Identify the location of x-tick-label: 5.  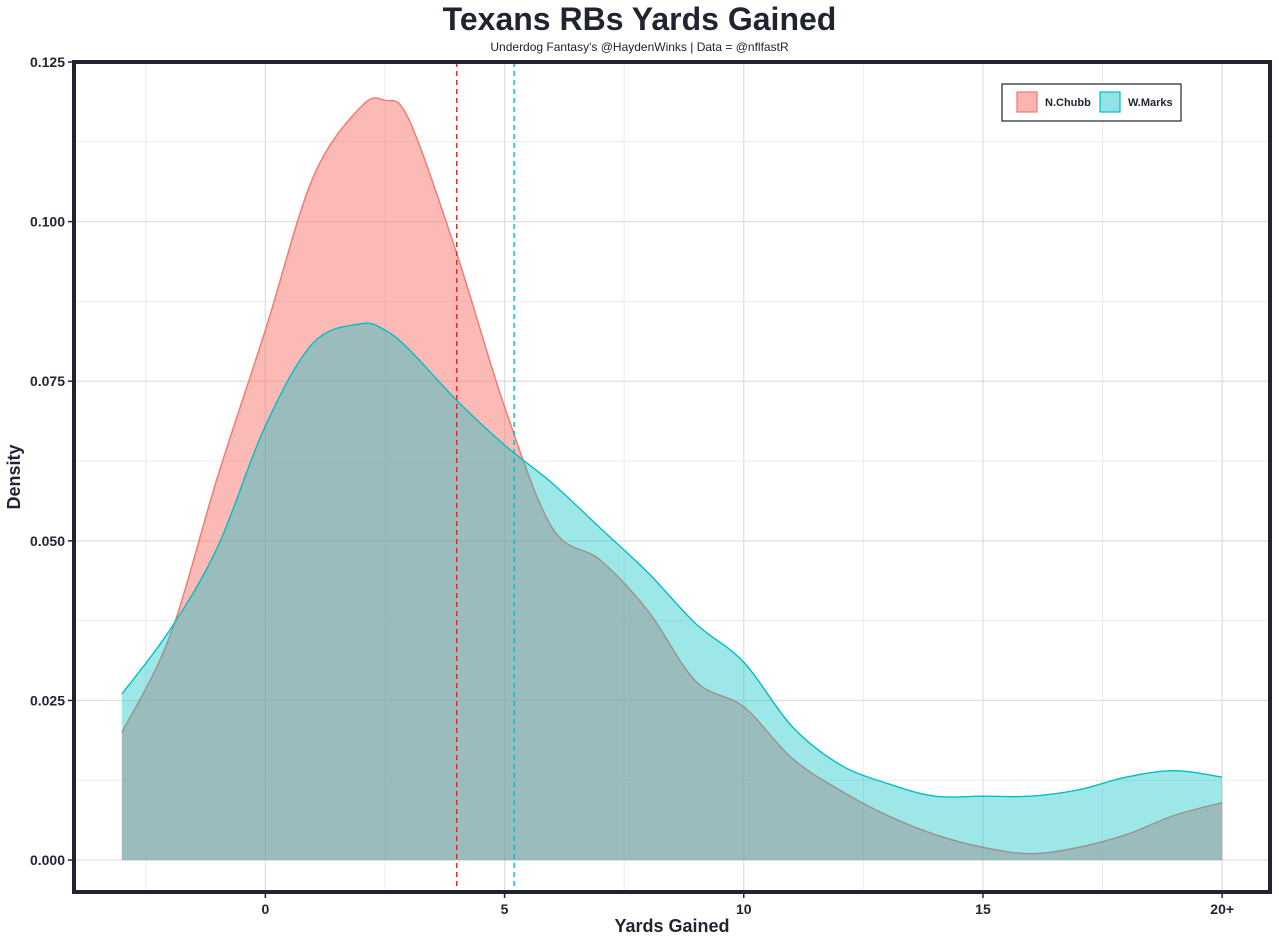
(505, 909).